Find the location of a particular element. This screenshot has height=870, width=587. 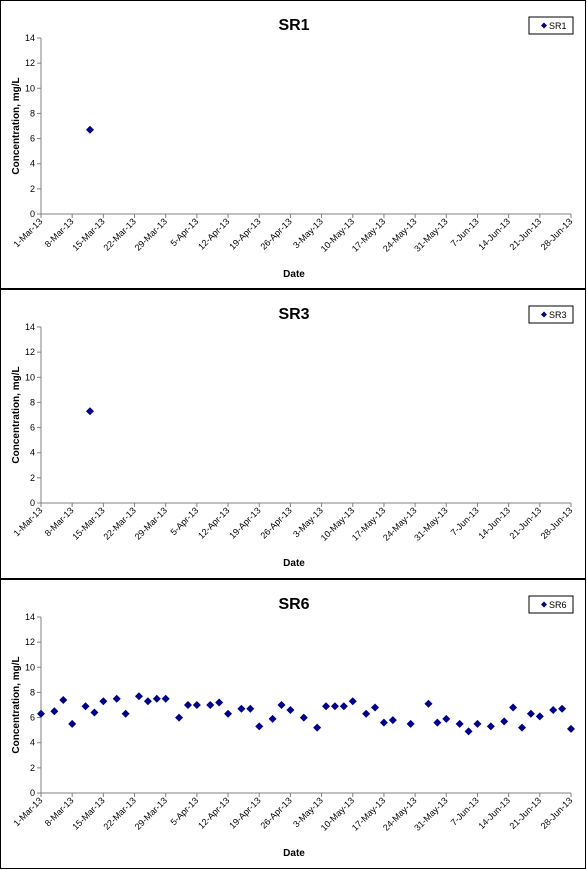

y-axis-label: Concentration, mg/L is located at coordinates (16, 704).